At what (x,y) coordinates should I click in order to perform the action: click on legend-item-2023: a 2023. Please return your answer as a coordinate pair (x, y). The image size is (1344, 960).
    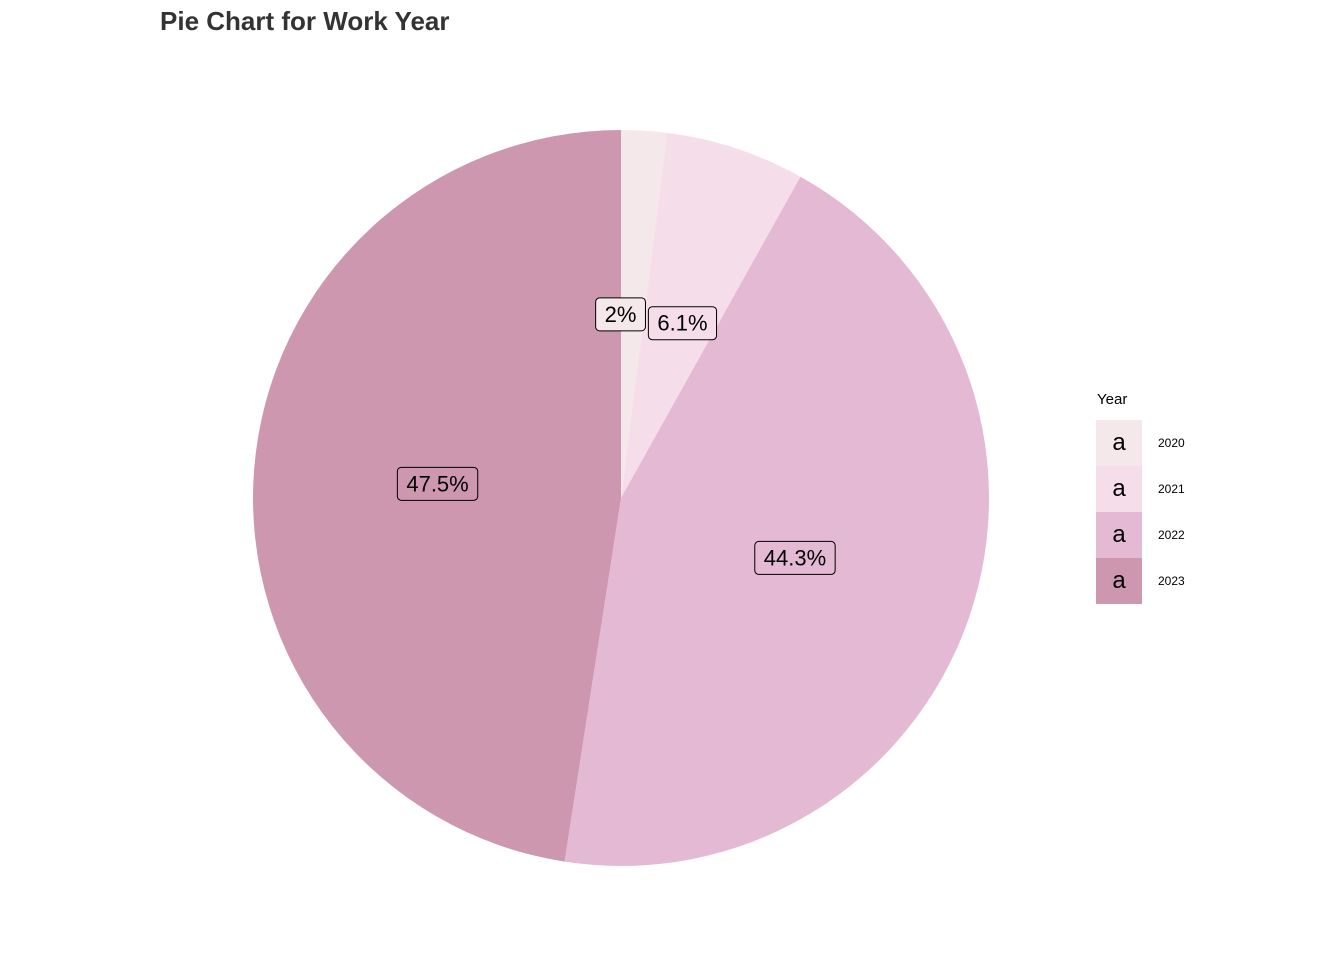
    Looking at the image, I should click on (1140, 581).